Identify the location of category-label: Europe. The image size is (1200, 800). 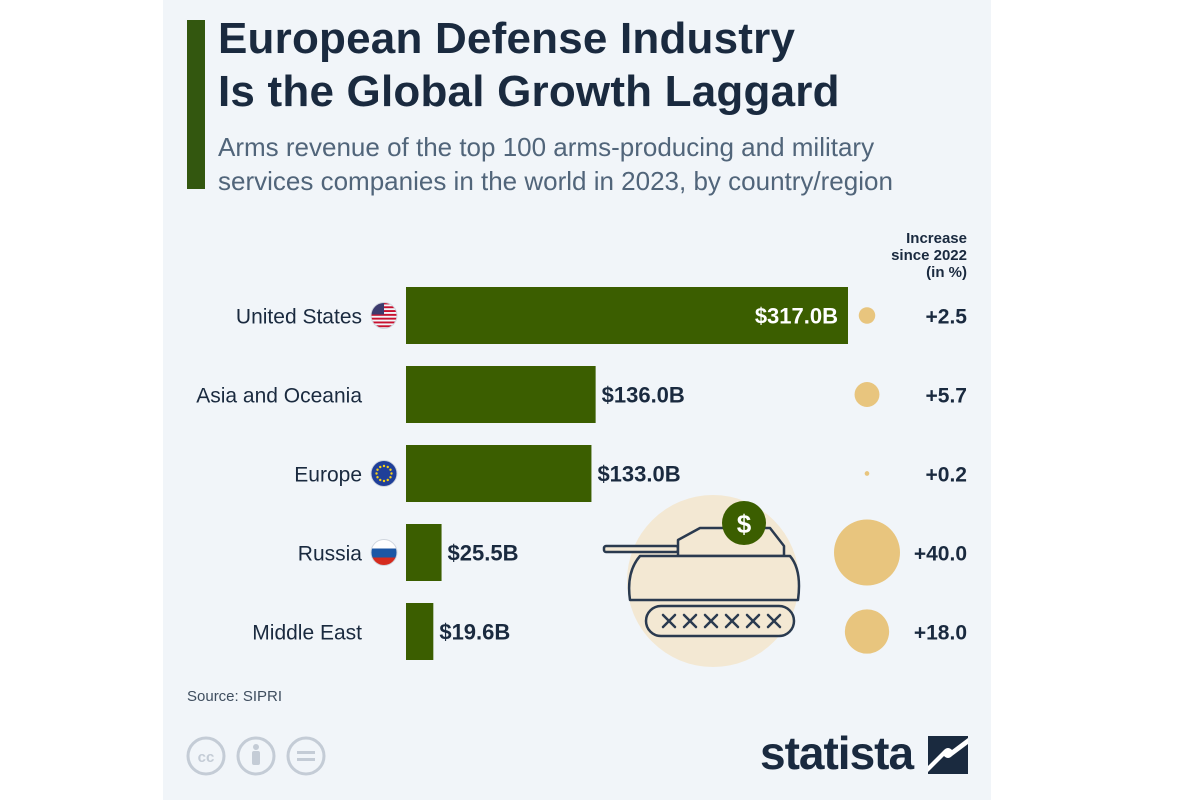
(328, 475).